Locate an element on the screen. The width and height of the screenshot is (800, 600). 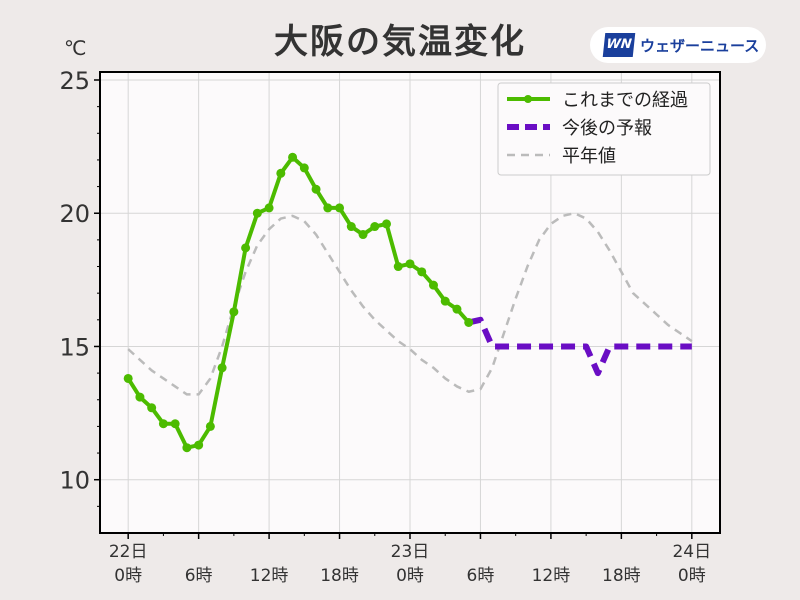
weathernews-logo: WN ウェザーニュース is located at coordinates (678, 45).